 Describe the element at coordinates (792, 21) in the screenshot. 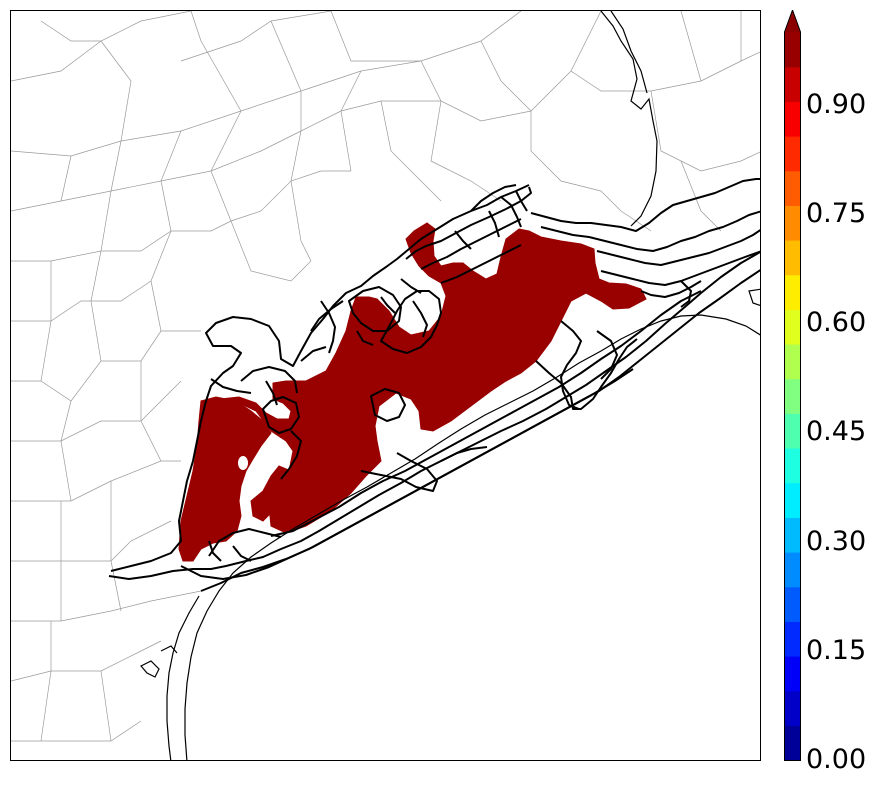

I see `colorbar-extend-triangle` at that location.